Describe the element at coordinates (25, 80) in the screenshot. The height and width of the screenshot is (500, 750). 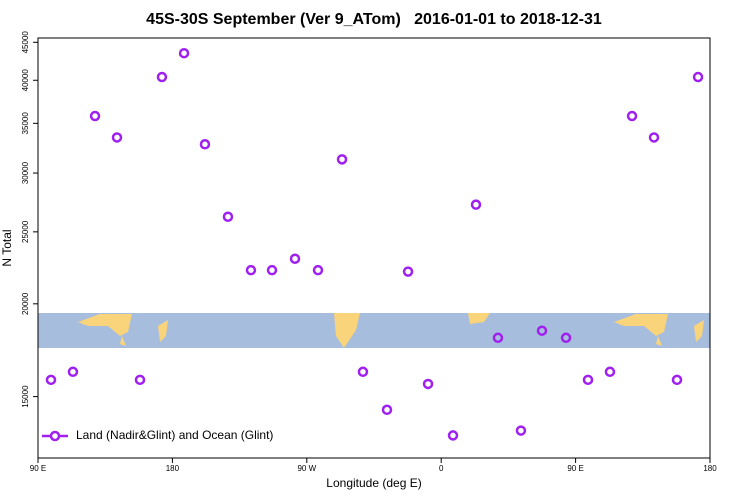
I see `y-tick-label: 40000` at that location.